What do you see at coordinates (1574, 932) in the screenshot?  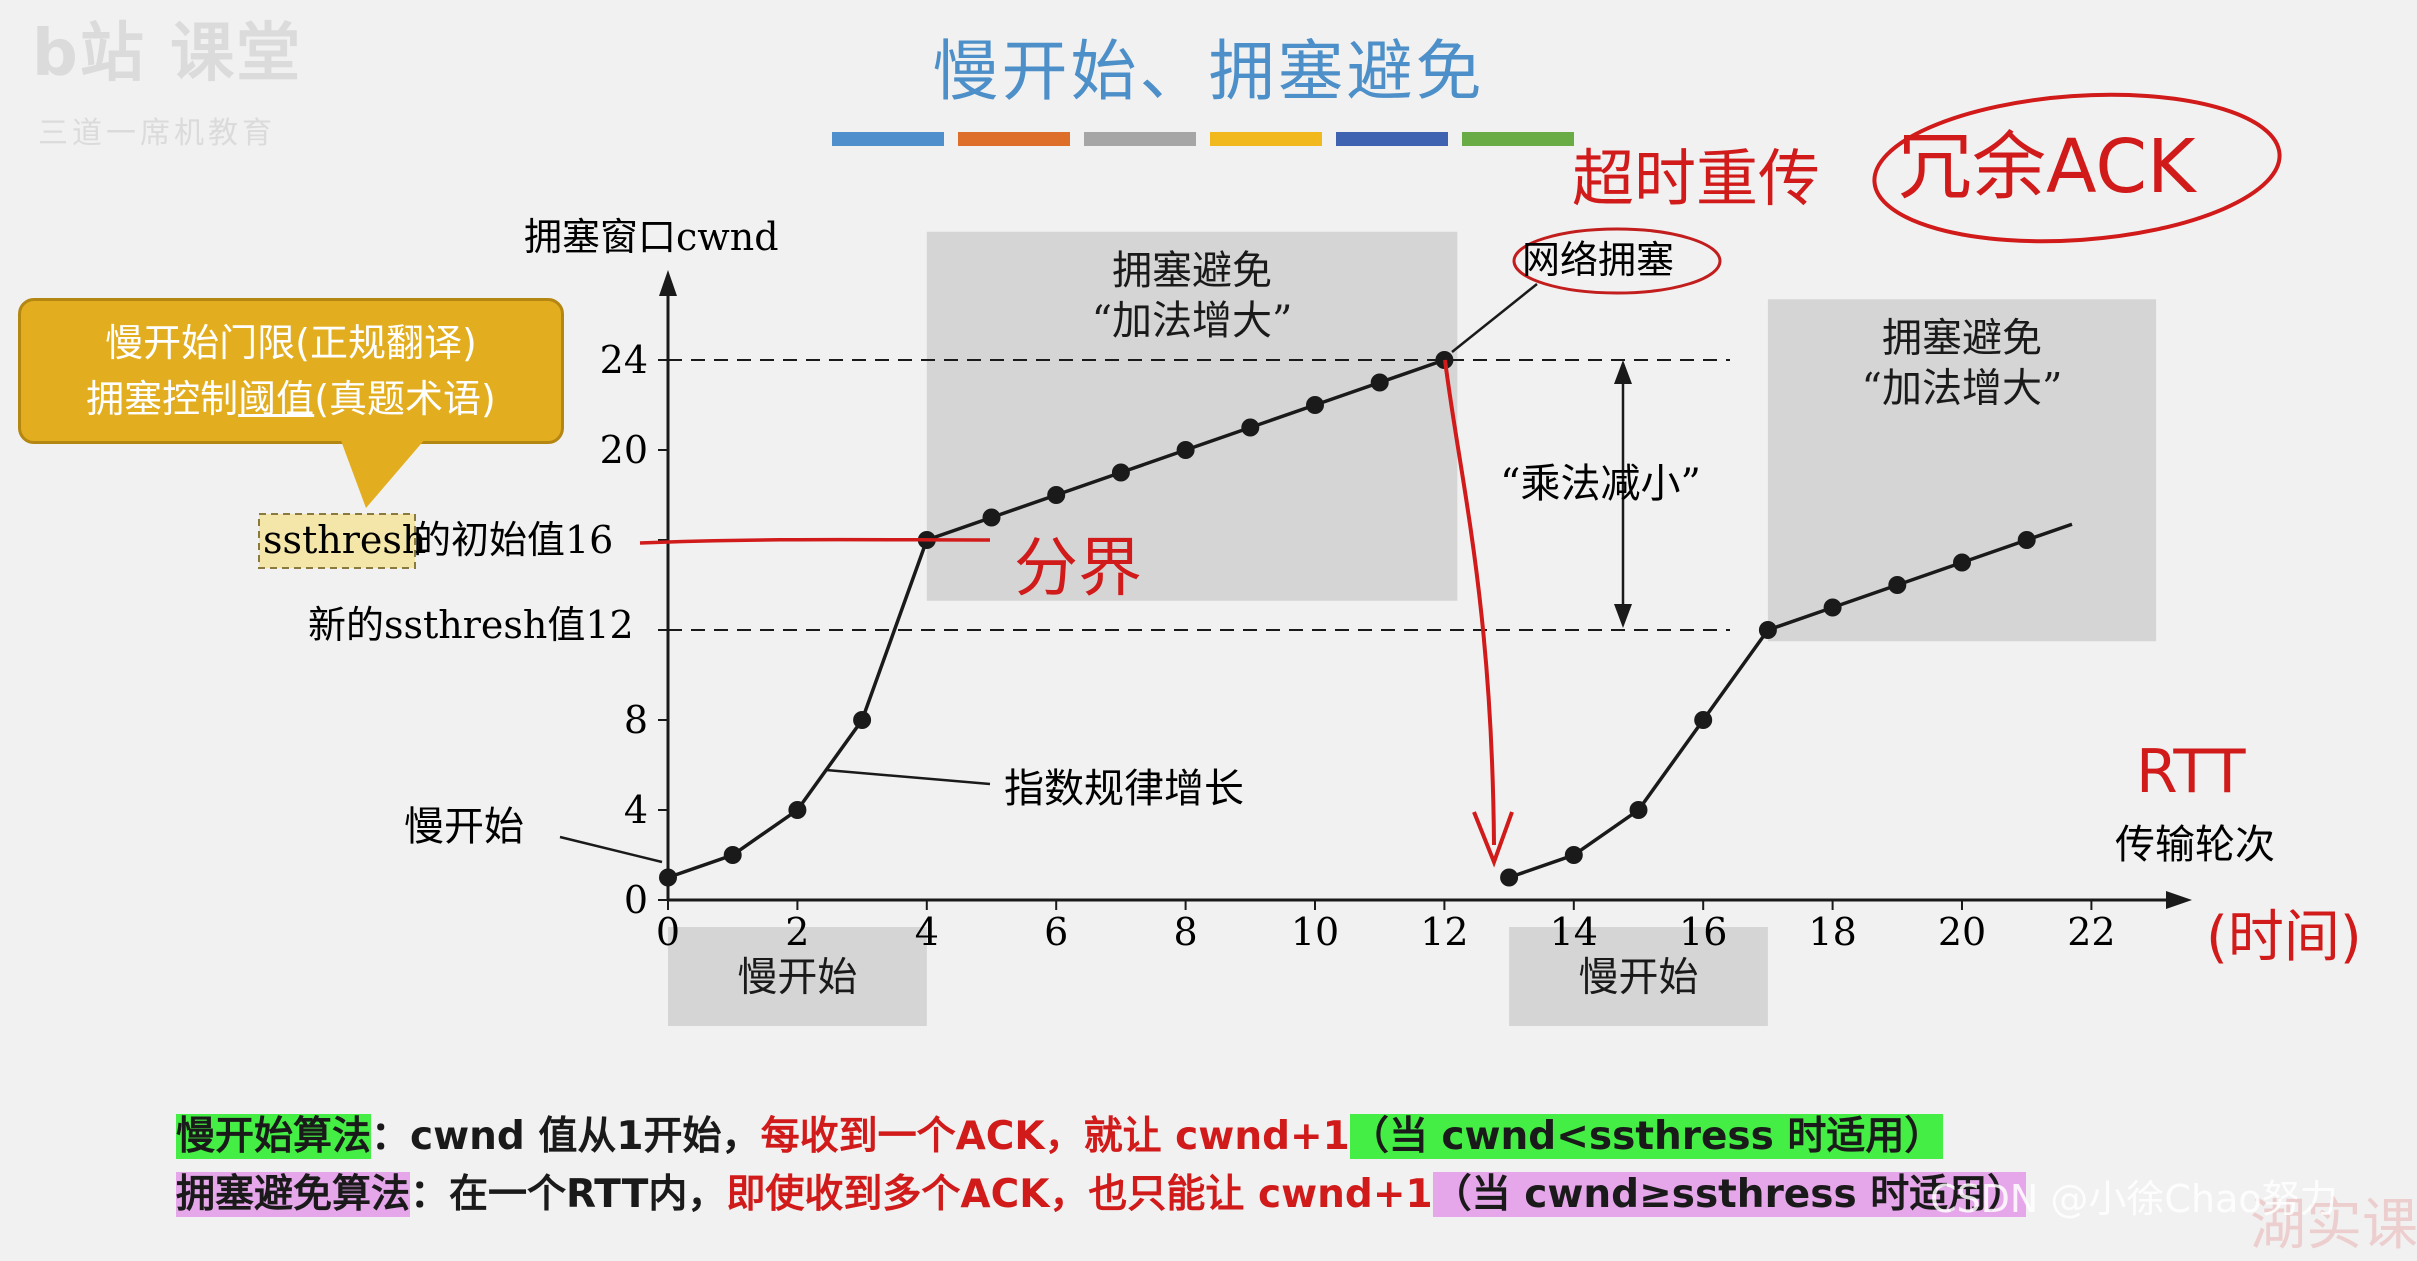 I see `x-tick-label: 14` at bounding box center [1574, 932].